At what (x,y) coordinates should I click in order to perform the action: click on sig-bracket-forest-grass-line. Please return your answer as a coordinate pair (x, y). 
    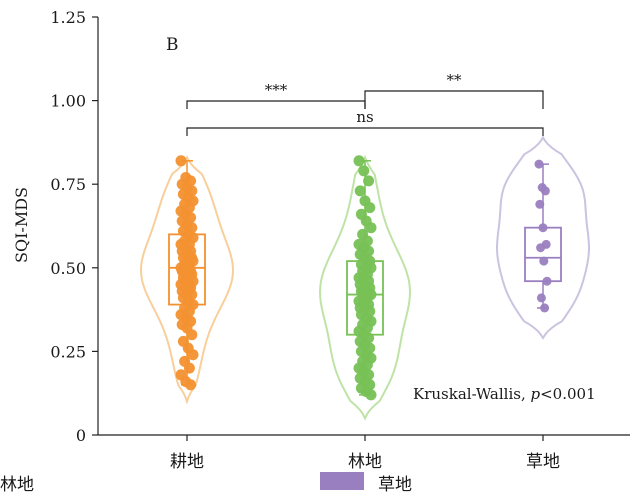
    Looking at the image, I should click on (454, 99).